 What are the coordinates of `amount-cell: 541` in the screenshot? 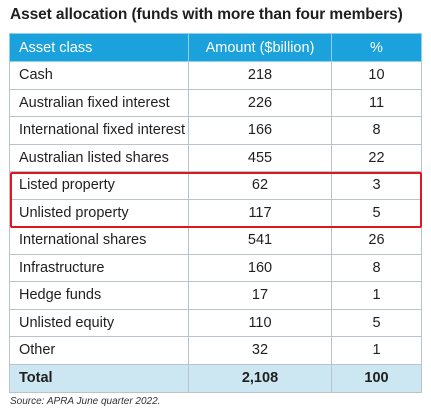 It's located at (260, 240).